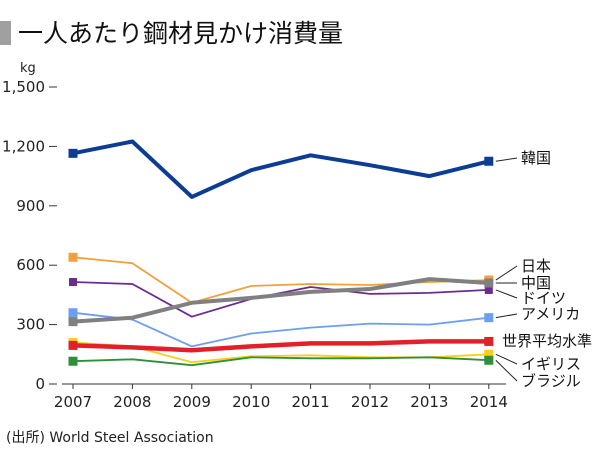 The image size is (601, 450). I want to click on y-tick-label: 1,500, so click(23, 87).